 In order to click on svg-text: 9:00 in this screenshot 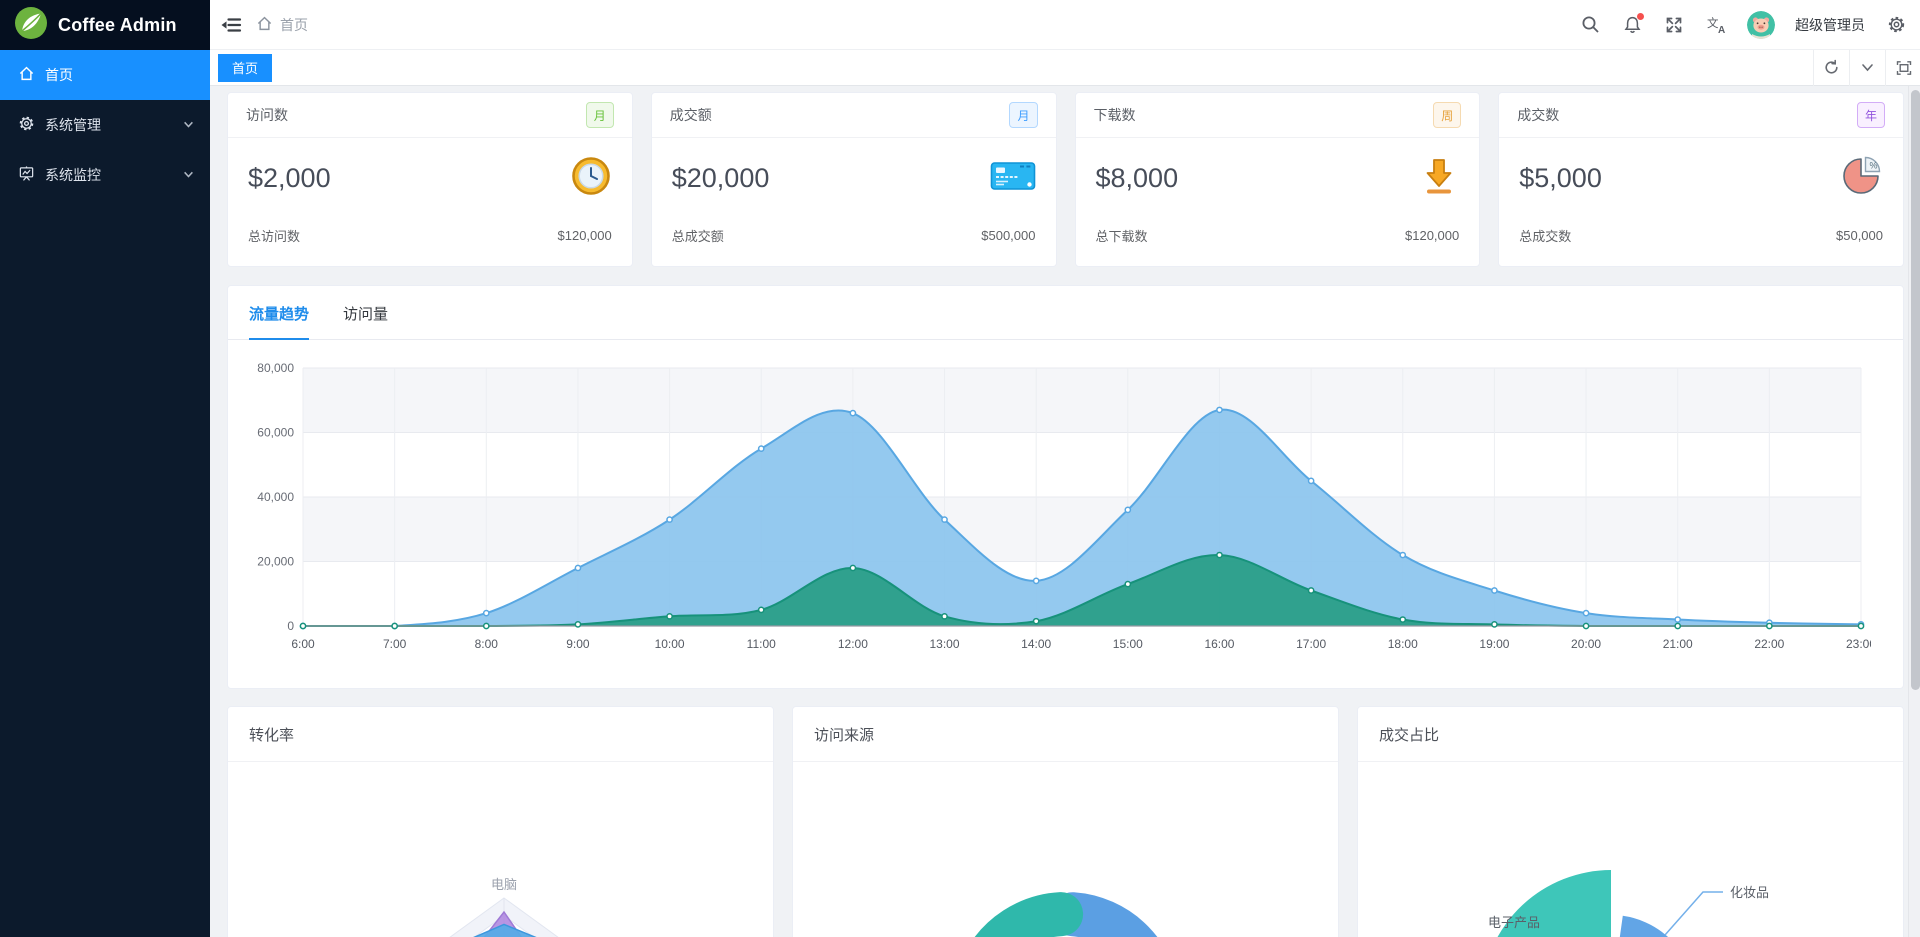, I will do `click(578, 644)`.